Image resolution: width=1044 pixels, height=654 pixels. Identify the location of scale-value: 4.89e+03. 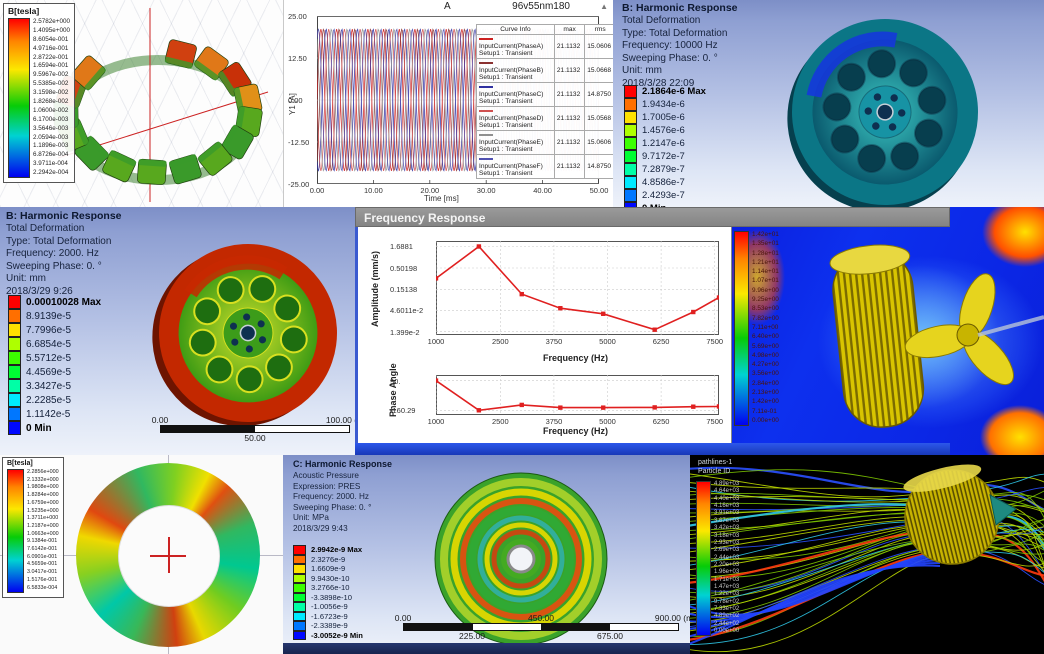
(727, 484).